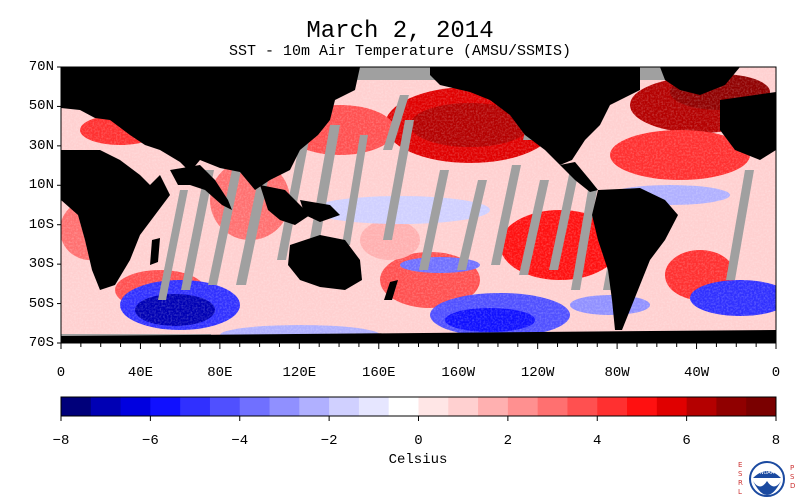 The height and width of the screenshot is (500, 800). Describe the element at coordinates (400, 51) in the screenshot. I see `page-subtitle: SST - 10m Air Temperature (AMSU/SSMIS)` at that location.